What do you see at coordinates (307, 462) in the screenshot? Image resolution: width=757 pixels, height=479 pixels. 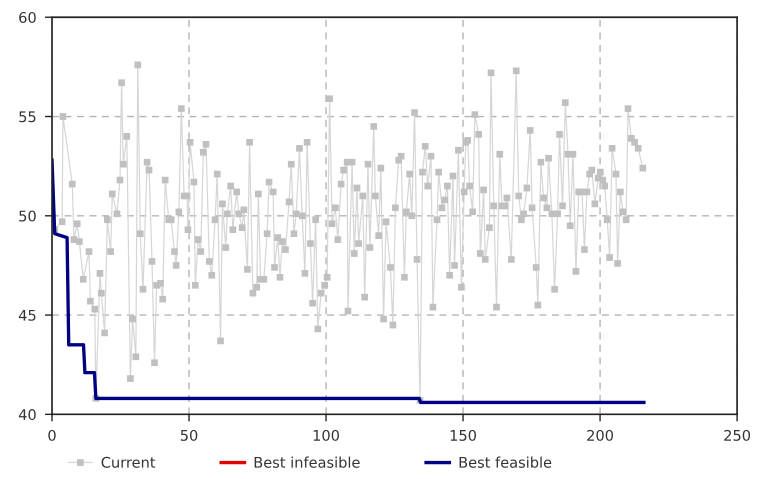 I see `legend-label: Best infeasible` at bounding box center [307, 462].